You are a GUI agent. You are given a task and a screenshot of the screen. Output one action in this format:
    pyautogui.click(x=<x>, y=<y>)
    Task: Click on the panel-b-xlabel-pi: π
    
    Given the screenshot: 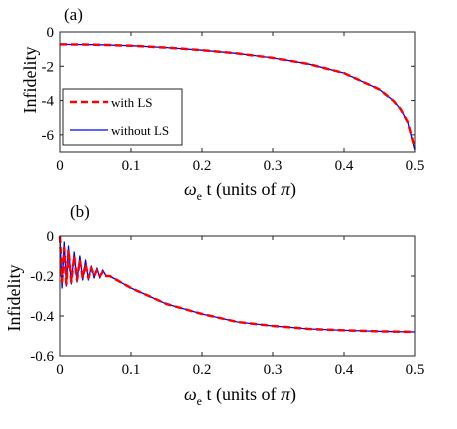 What is the action you would take?
    pyautogui.click(x=286, y=394)
    